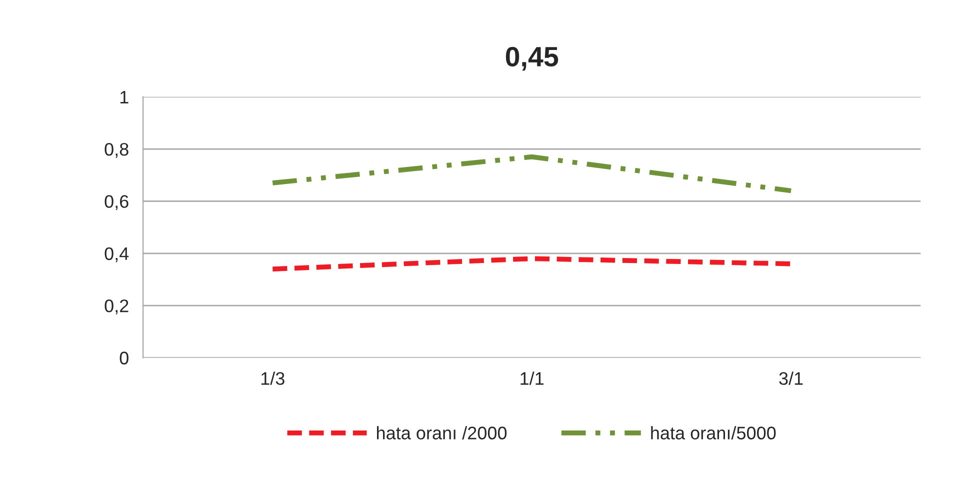 This screenshot has width=960, height=477. Describe the element at coordinates (442, 433) in the screenshot. I see `legend-label: hata oranı /2000` at that location.